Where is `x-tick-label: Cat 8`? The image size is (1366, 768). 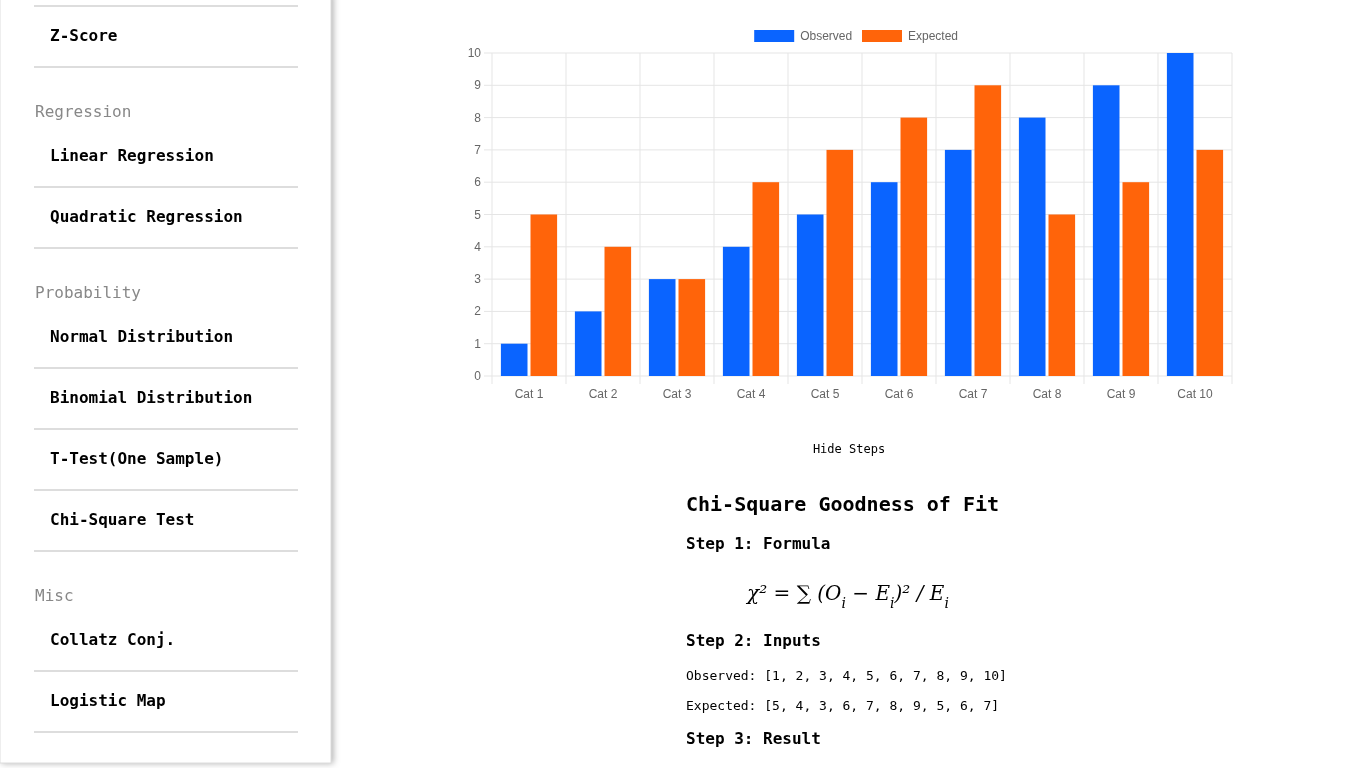 x-tick-label: Cat 8 is located at coordinates (1047, 394).